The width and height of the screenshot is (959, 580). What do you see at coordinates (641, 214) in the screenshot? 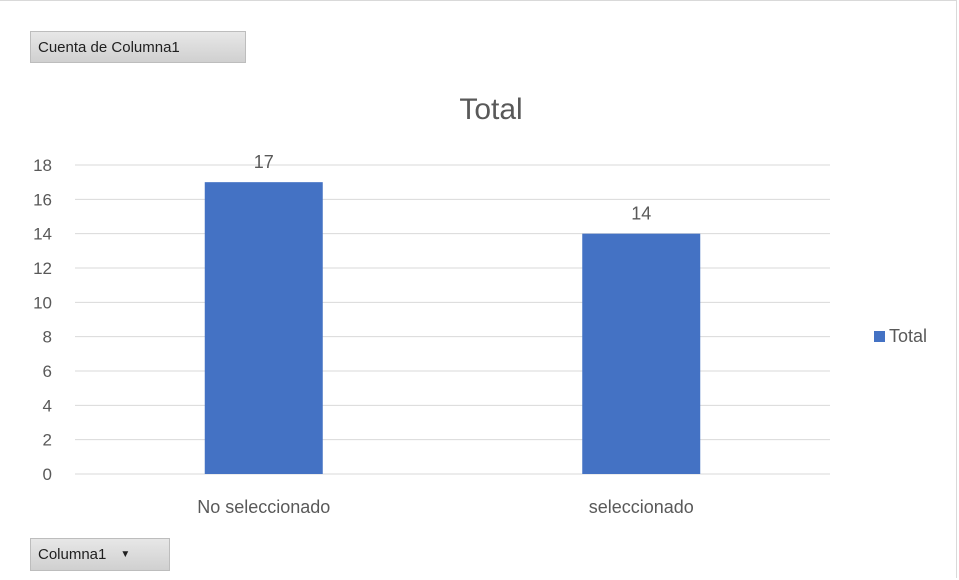
I see `data-label: 14` at bounding box center [641, 214].